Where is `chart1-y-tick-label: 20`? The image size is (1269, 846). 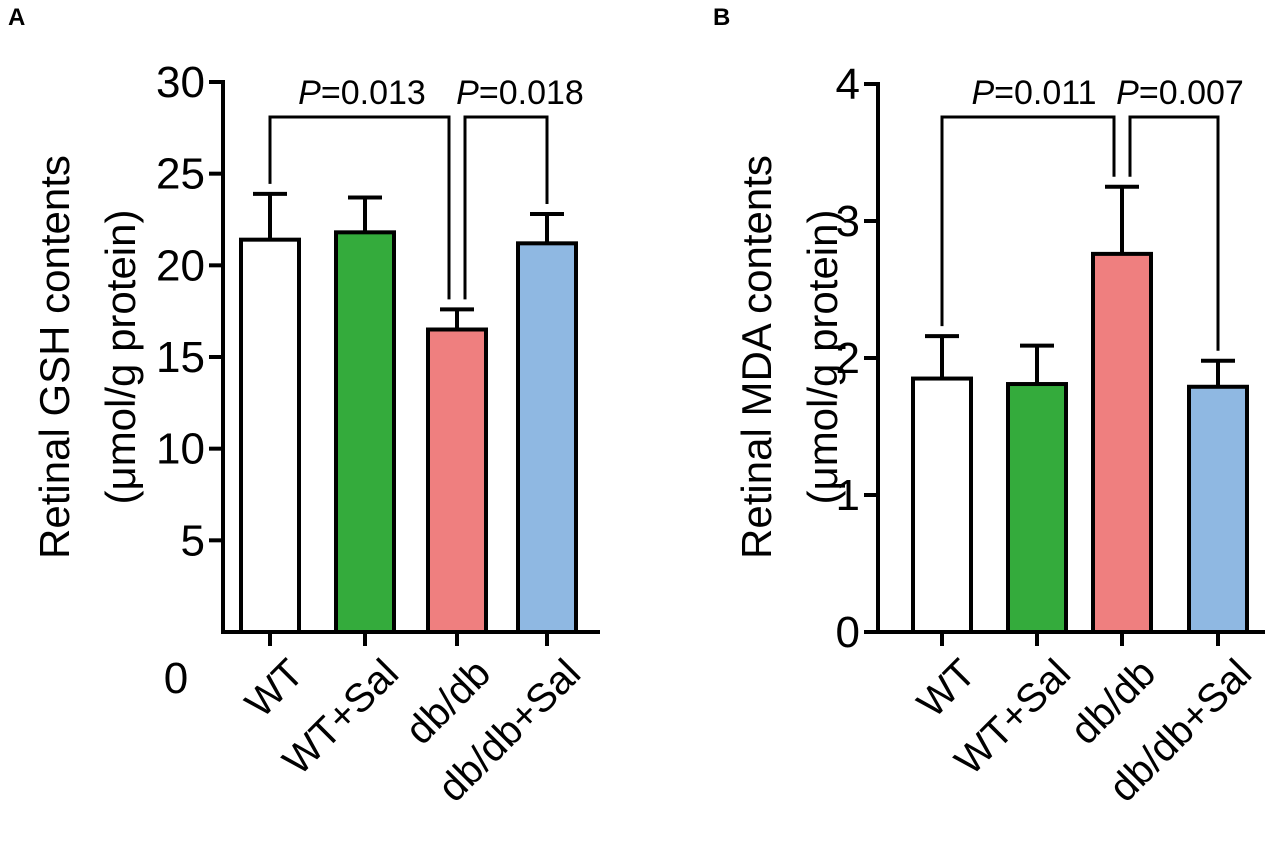 chart1-y-tick-label: 20 is located at coordinates (180, 265).